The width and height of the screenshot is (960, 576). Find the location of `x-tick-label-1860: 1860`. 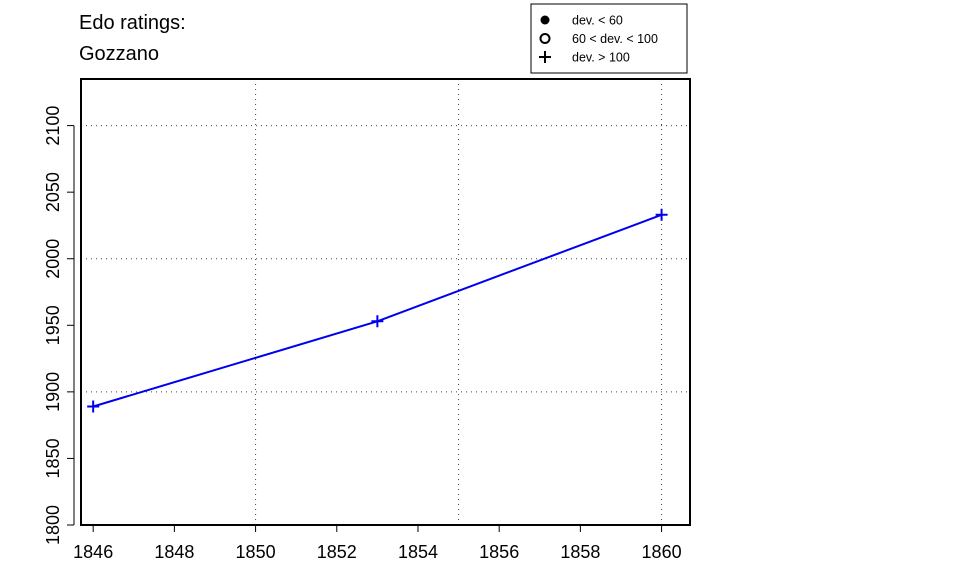

x-tick-label-1860: 1860 is located at coordinates (662, 552).